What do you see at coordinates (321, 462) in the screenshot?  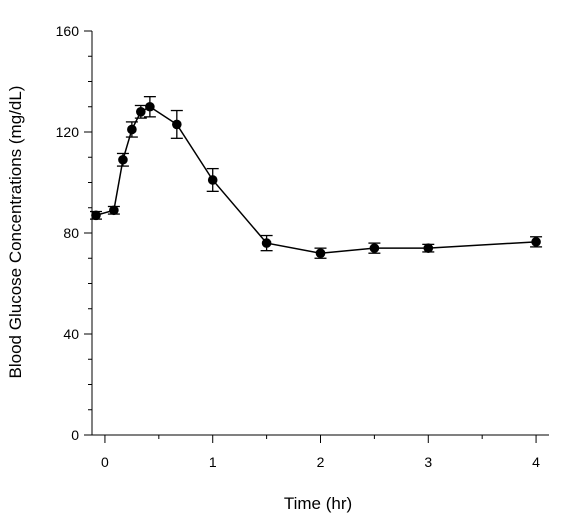 I see `x-tick-label: 2` at bounding box center [321, 462].